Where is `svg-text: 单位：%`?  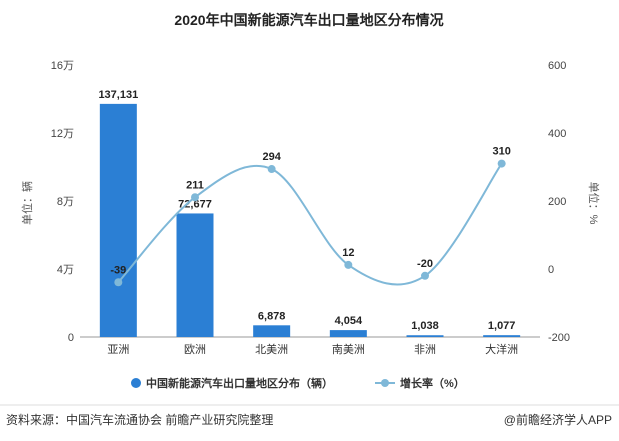
svg-text: 单位：% is located at coordinates (594, 203).